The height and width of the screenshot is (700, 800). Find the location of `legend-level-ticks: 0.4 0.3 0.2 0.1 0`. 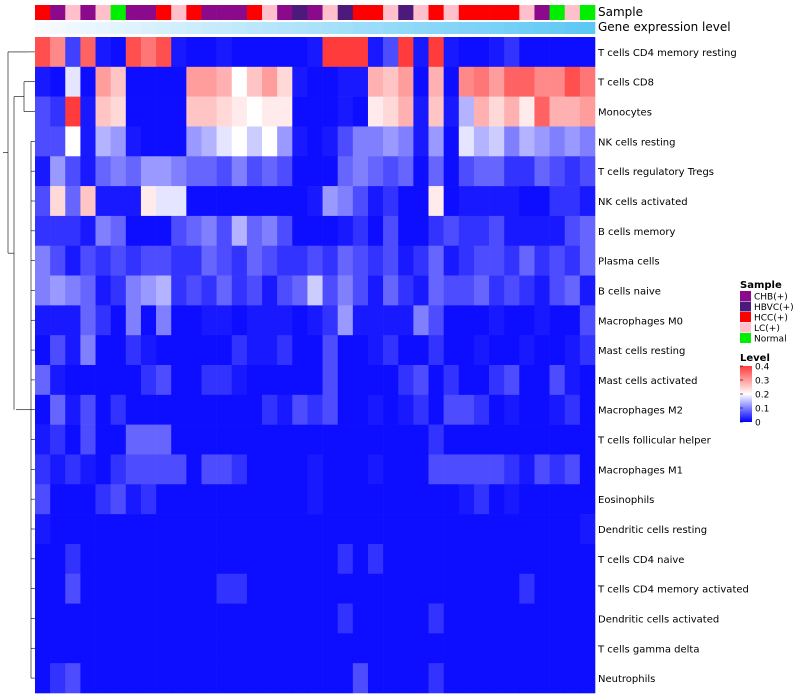

legend-level-ticks: 0.4 0.3 0.2 0.1 0 is located at coordinates (755, 396).